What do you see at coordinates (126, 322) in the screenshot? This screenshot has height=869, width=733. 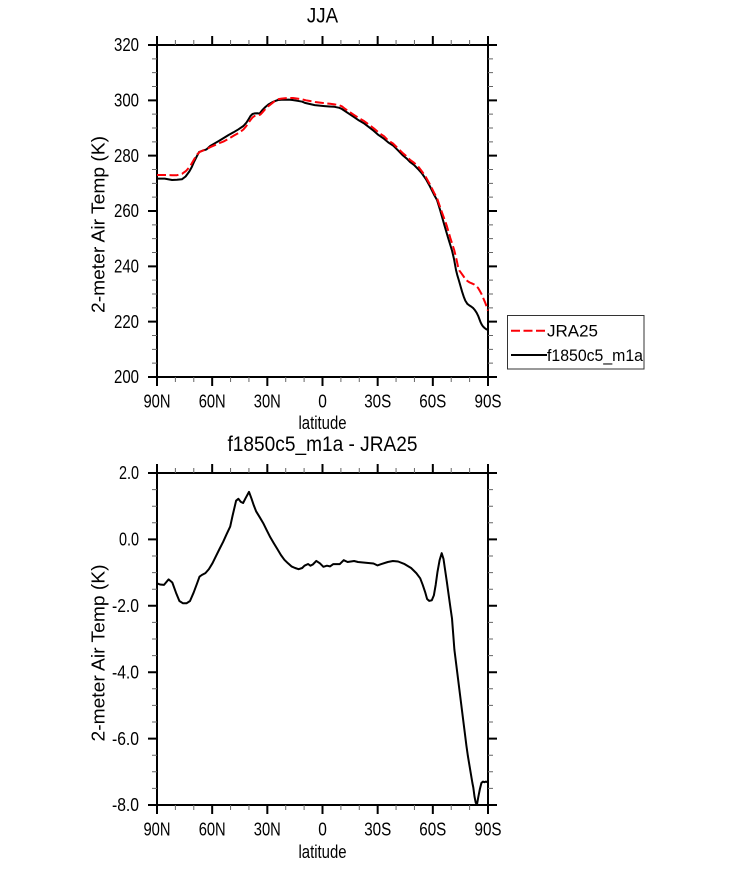 I see `svg-text: 220` at bounding box center [126, 322].